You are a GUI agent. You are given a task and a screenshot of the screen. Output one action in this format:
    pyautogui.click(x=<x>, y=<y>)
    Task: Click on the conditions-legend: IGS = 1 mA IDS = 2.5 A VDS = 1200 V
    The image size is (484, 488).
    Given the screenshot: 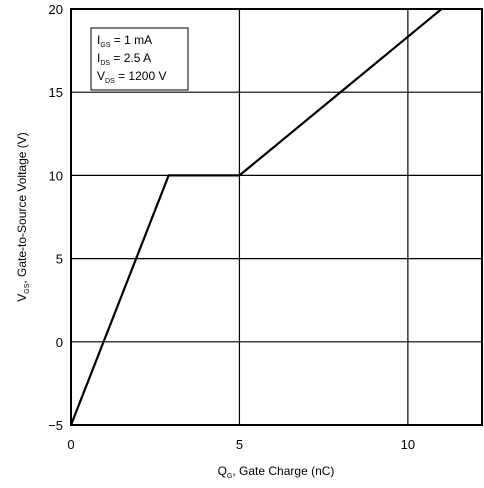 What is the action you would take?
    pyautogui.click(x=139, y=59)
    